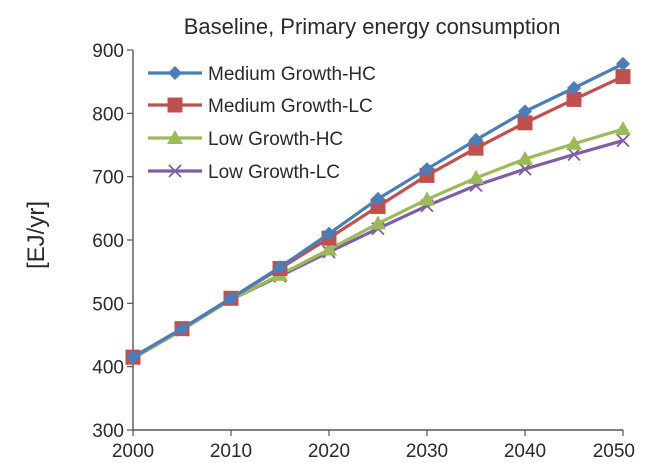  Describe the element at coordinates (36, 235) in the screenshot. I see `y-axis-label: [EJ/yr]` at that location.